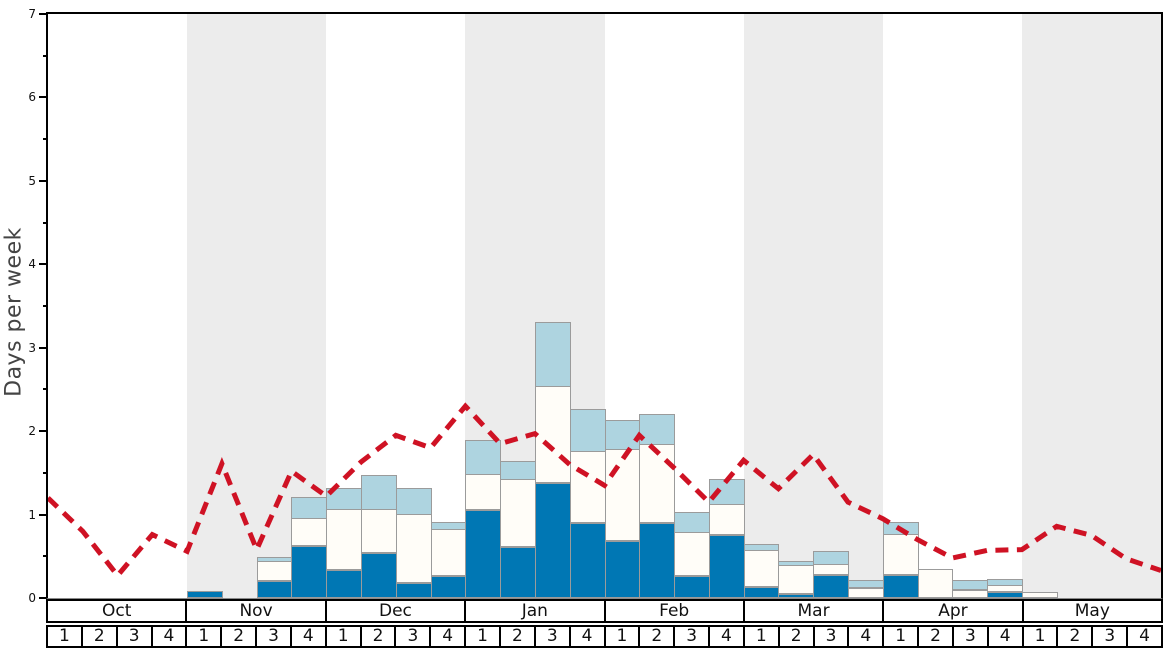  I want to click on month-cell: Feb, so click(673, 611).